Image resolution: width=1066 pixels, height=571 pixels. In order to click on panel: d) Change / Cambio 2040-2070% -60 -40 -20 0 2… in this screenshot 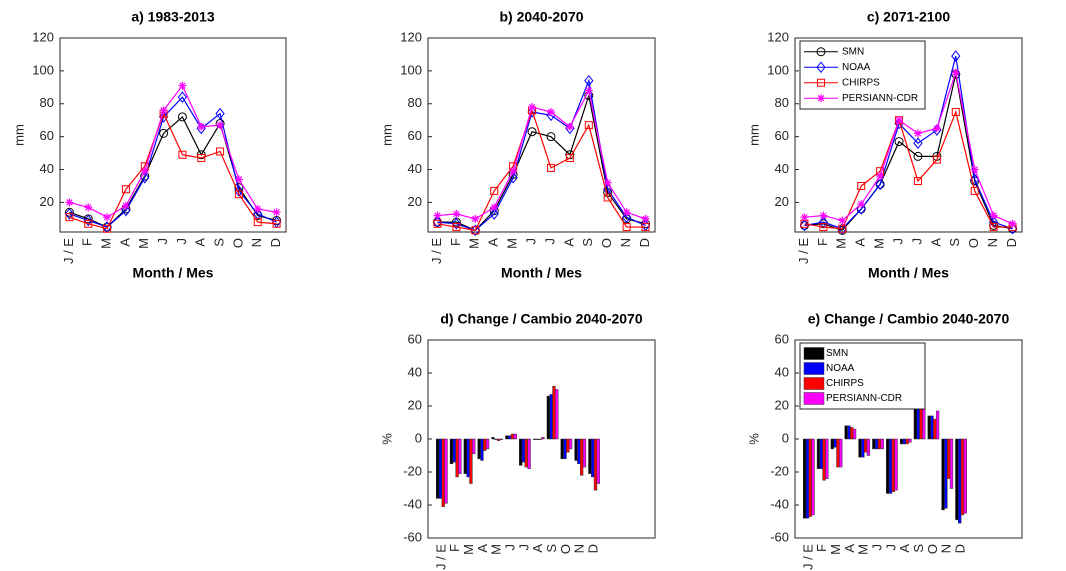, I will do `click(517, 440)`.